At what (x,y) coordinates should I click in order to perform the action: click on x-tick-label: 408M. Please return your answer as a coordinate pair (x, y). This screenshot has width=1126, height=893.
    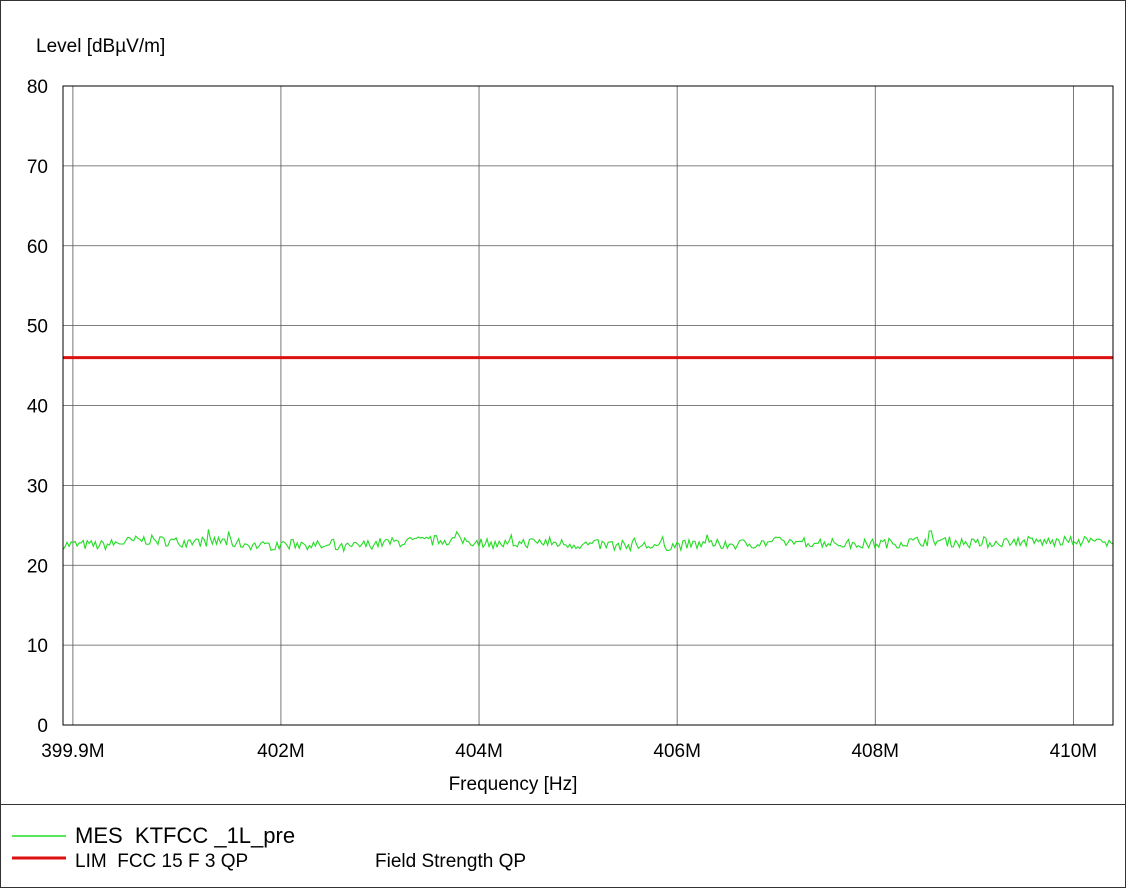
    Looking at the image, I should click on (875, 751).